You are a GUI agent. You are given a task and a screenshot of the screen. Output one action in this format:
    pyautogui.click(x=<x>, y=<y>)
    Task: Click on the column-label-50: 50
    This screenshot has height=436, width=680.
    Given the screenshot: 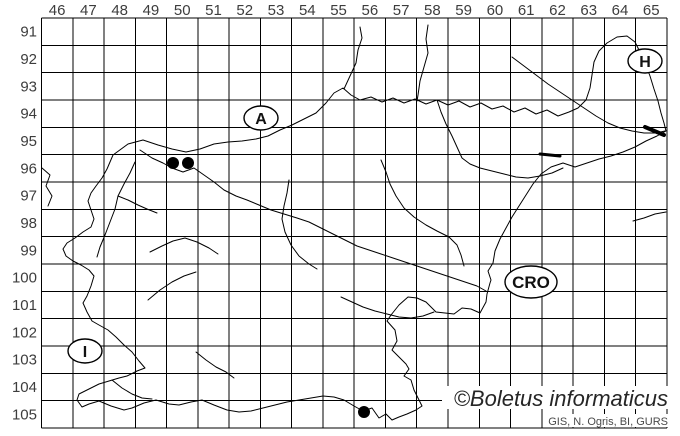 What is the action you would take?
    pyautogui.click(x=182, y=10)
    